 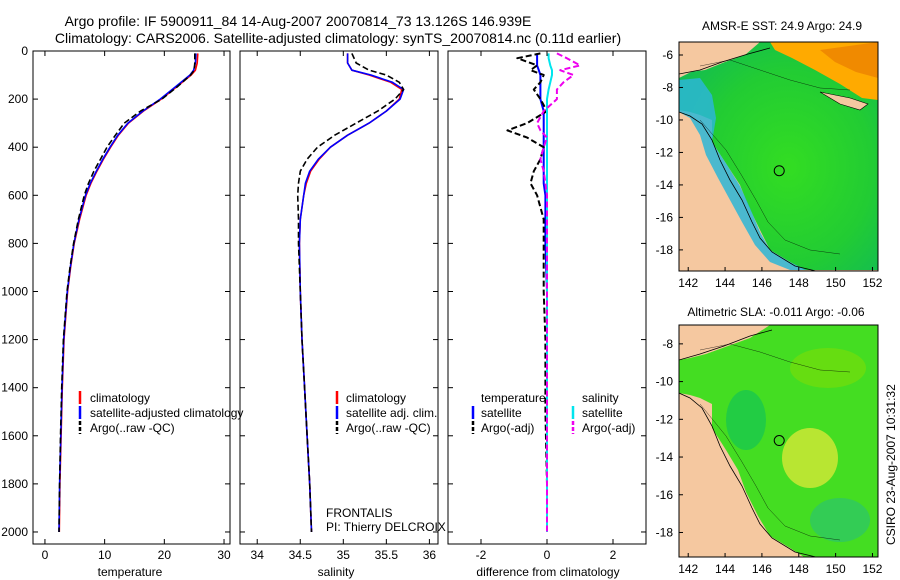 I want to click on x-tick-label: 34, so click(x=258, y=555).